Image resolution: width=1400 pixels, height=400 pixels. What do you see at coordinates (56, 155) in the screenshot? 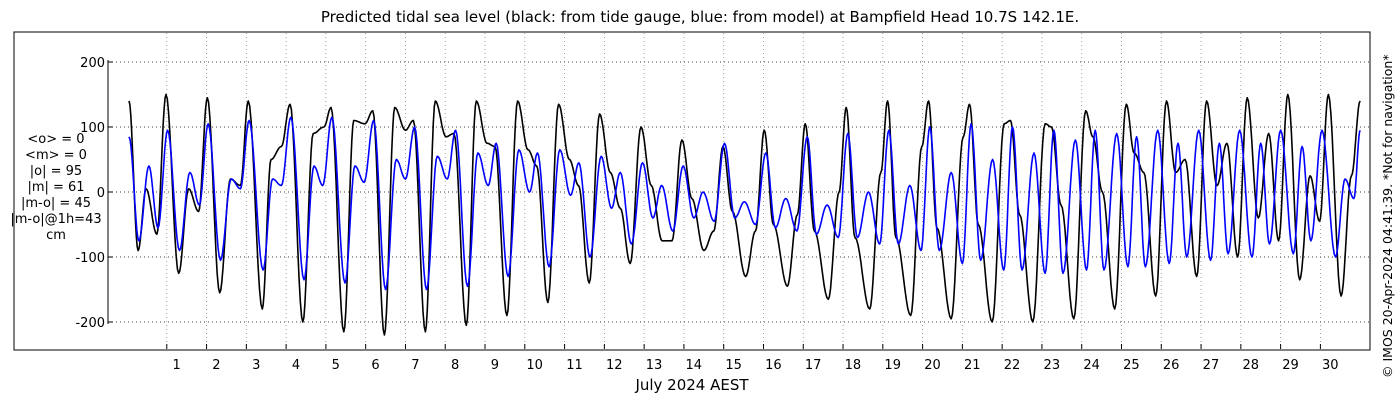
I see `stat-mean-model: <m> = 0` at bounding box center [56, 155].